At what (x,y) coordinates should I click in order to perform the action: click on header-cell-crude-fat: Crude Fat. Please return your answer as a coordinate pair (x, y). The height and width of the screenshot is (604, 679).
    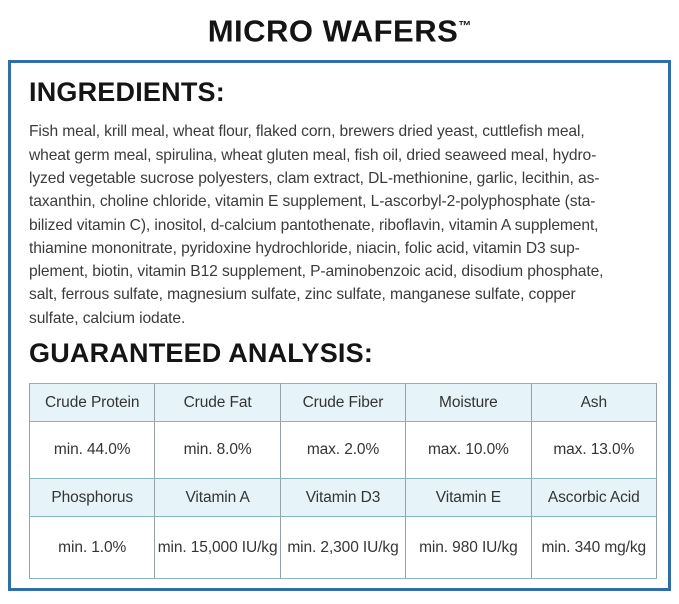
    Looking at the image, I should click on (217, 402).